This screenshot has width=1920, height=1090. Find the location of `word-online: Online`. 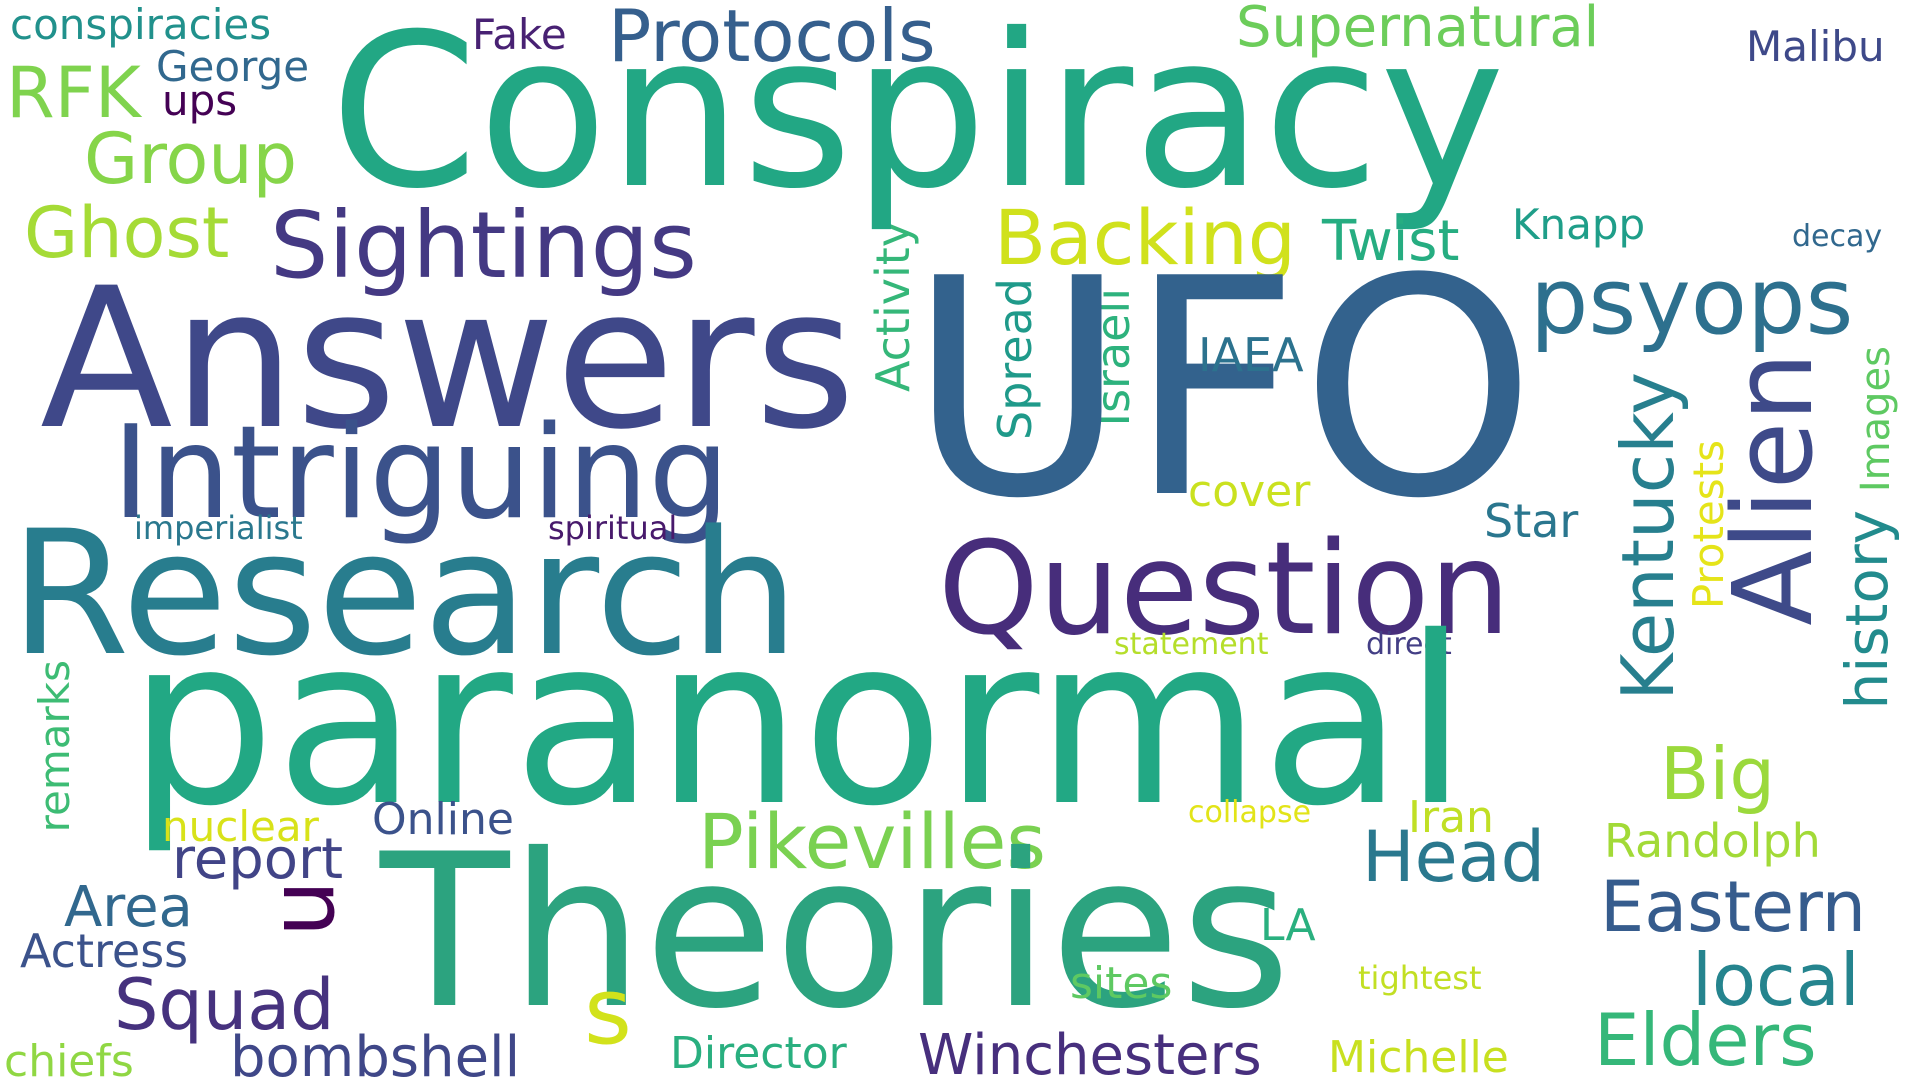

word-online: Online is located at coordinates (443, 819).